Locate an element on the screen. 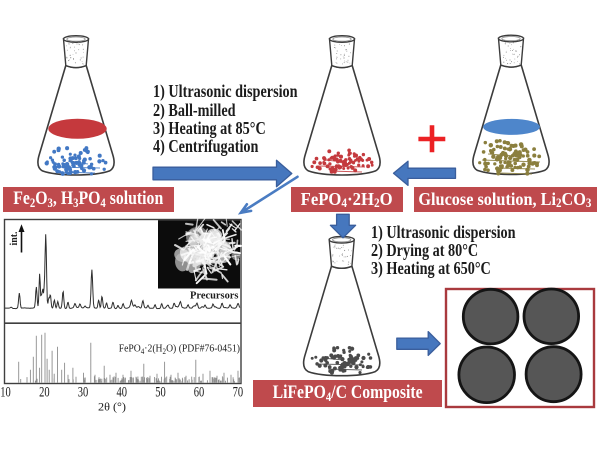 The width and height of the screenshot is (600, 450). svg-text: 2θ (°) is located at coordinates (112, 407).